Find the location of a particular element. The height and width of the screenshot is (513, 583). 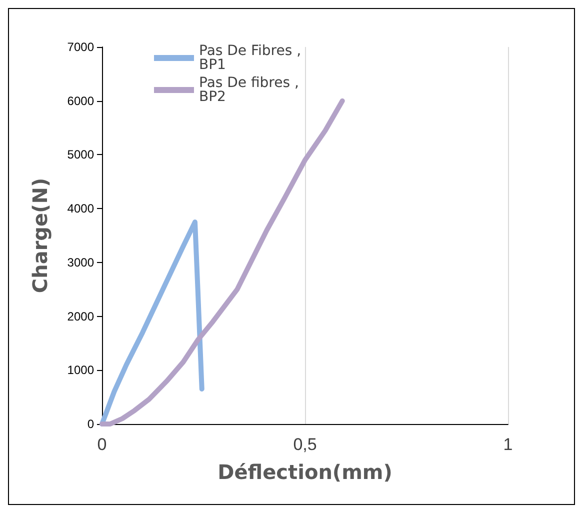

y-tick-label: 3000 is located at coordinates (80, 262).